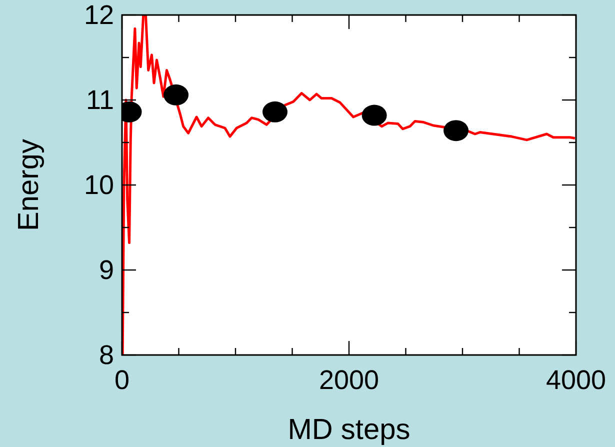 The width and height of the screenshot is (615, 447). I want to click on x-tick-label: 4000, so click(576, 380).